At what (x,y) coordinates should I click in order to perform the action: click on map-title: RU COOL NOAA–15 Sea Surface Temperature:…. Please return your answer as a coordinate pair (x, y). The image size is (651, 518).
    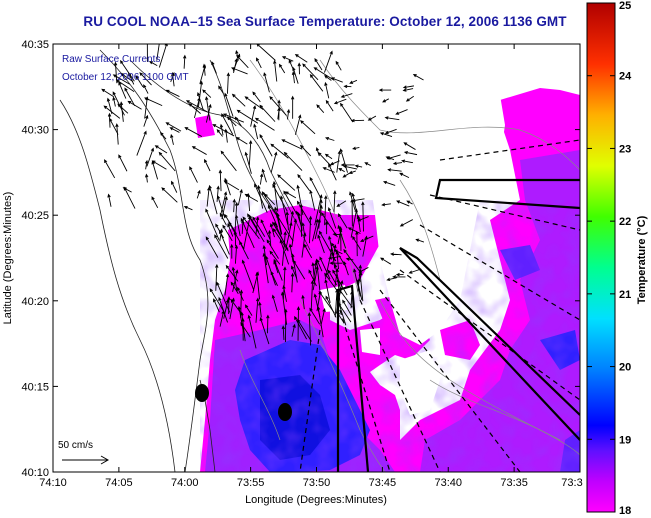
    Looking at the image, I should click on (325, 21).